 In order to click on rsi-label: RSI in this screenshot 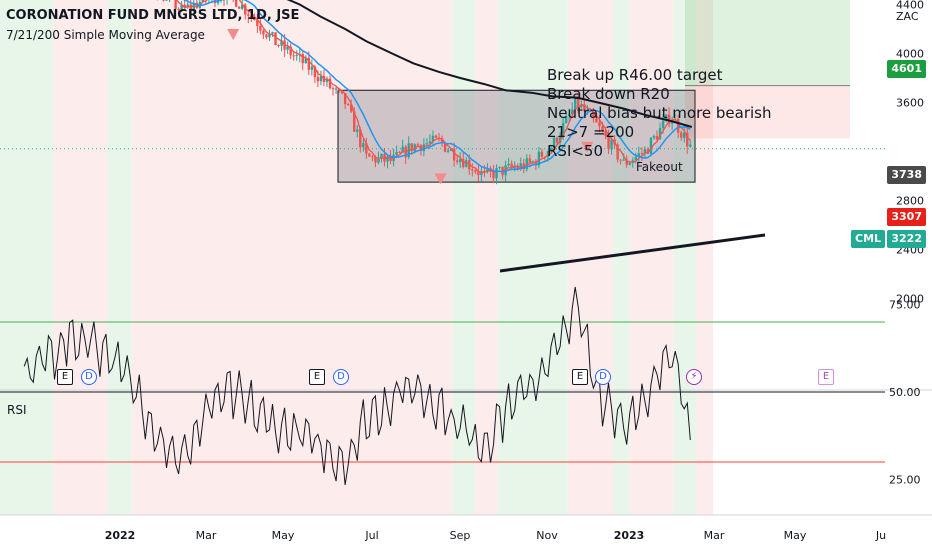, I will do `click(17, 410)`.